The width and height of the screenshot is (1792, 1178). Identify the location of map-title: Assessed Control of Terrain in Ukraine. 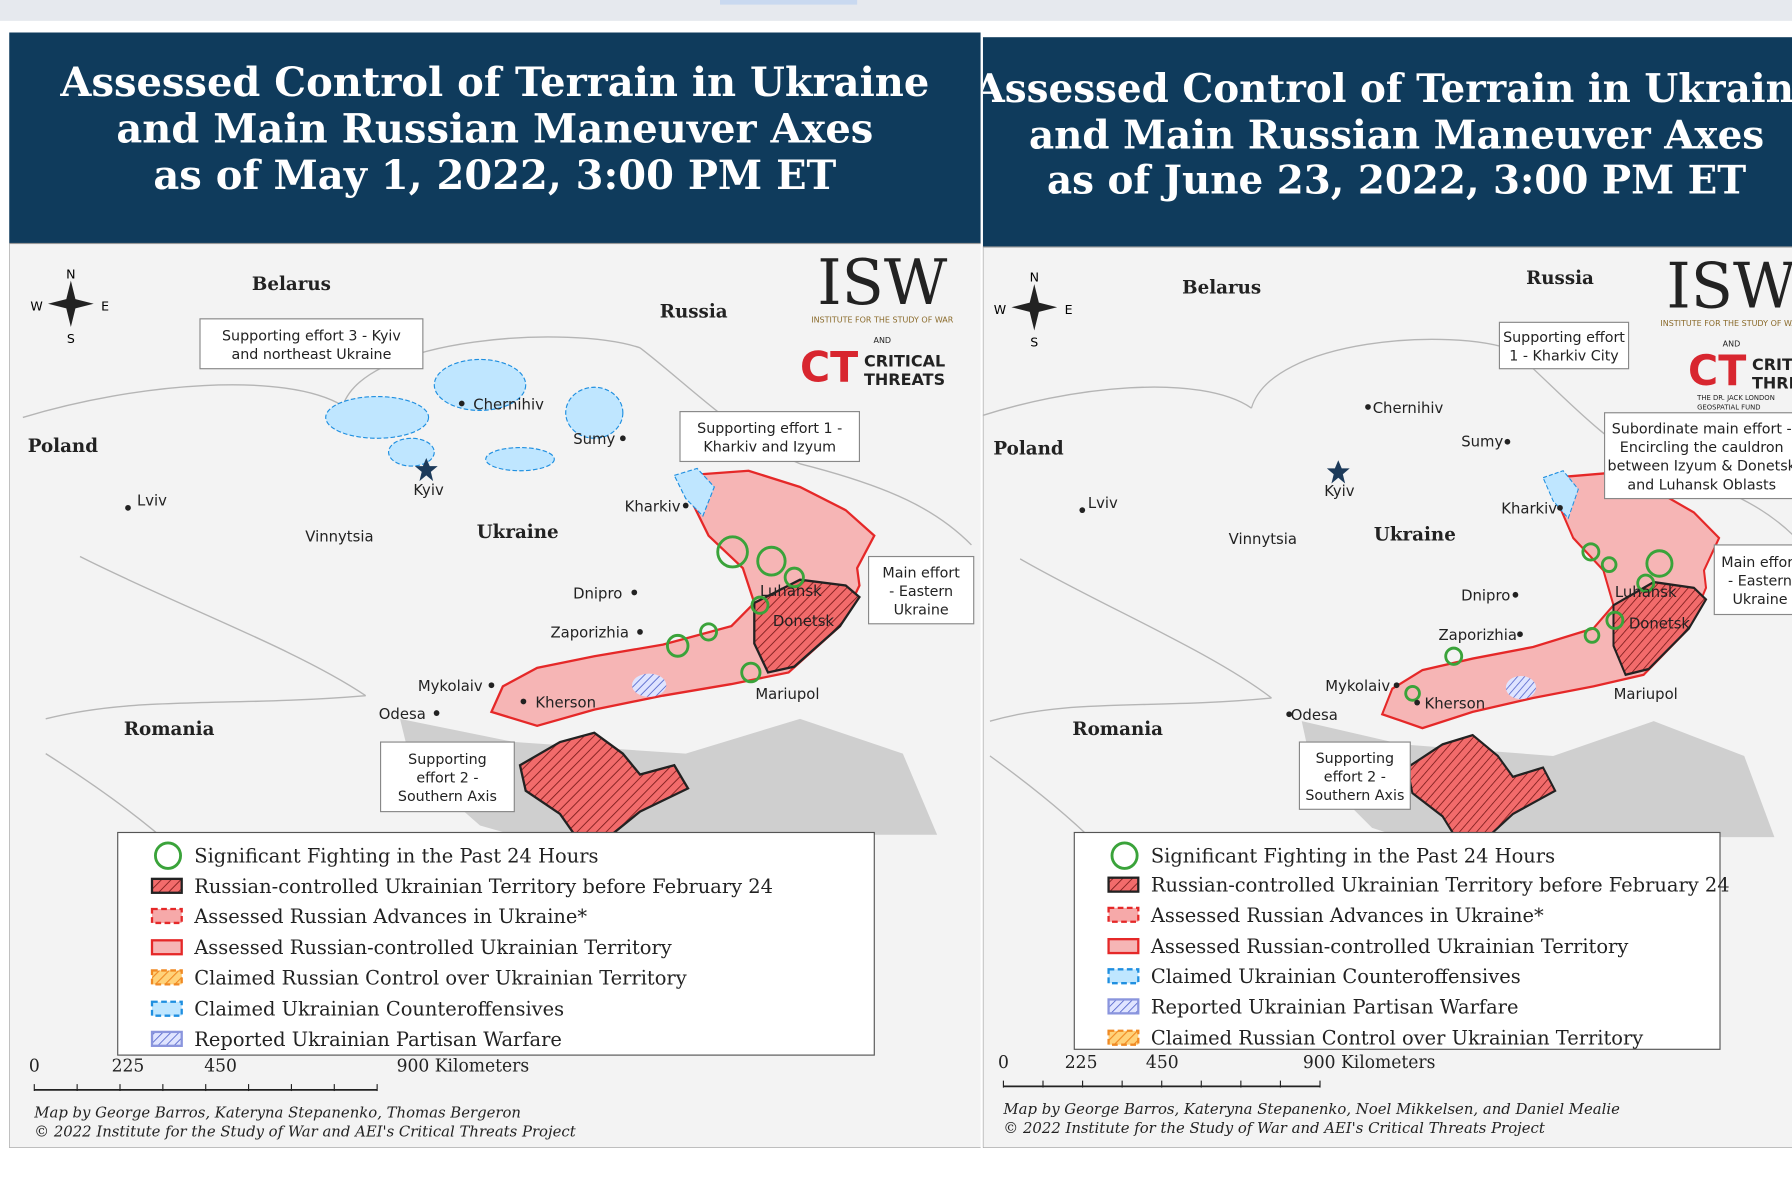
(1383, 89).